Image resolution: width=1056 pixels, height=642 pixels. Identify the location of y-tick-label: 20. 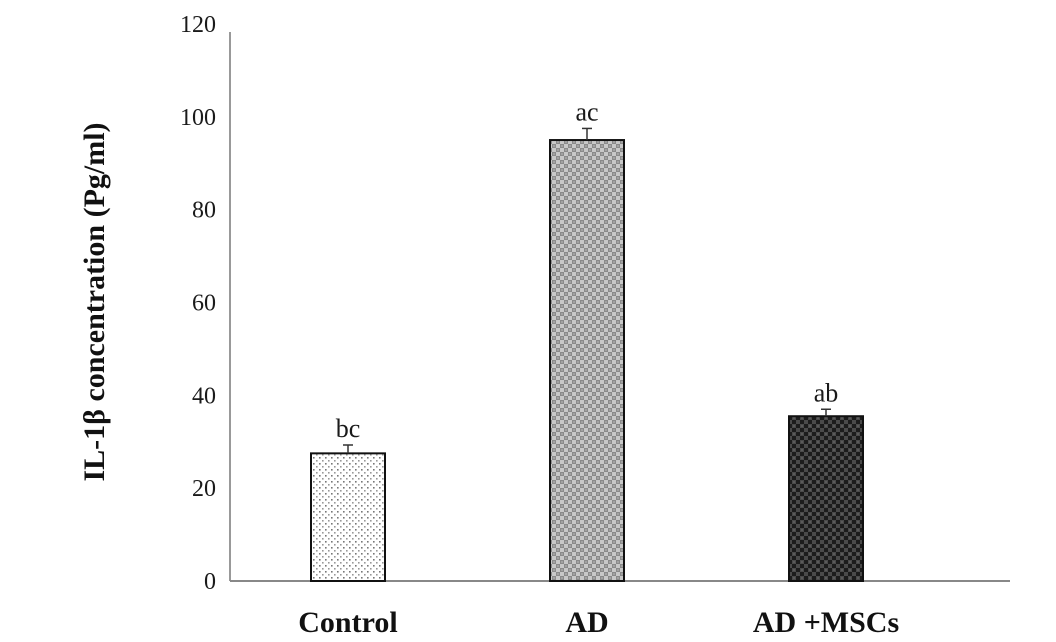
(204, 489).